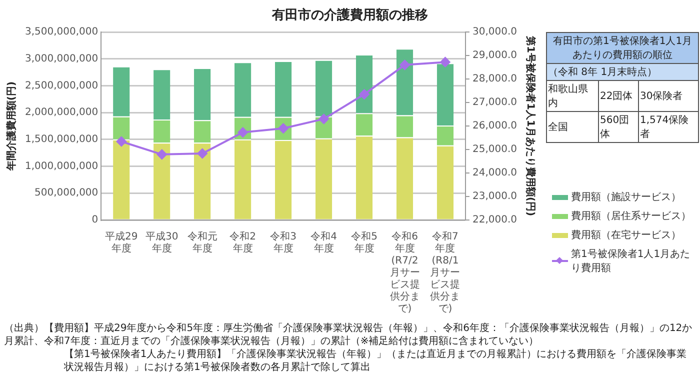 This screenshot has width=700, height=383. What do you see at coordinates (622, 48) in the screenshot?
I see `text: 有田市の第1号被保険者1人1月あたりの費用額の順位` at bounding box center [622, 48].